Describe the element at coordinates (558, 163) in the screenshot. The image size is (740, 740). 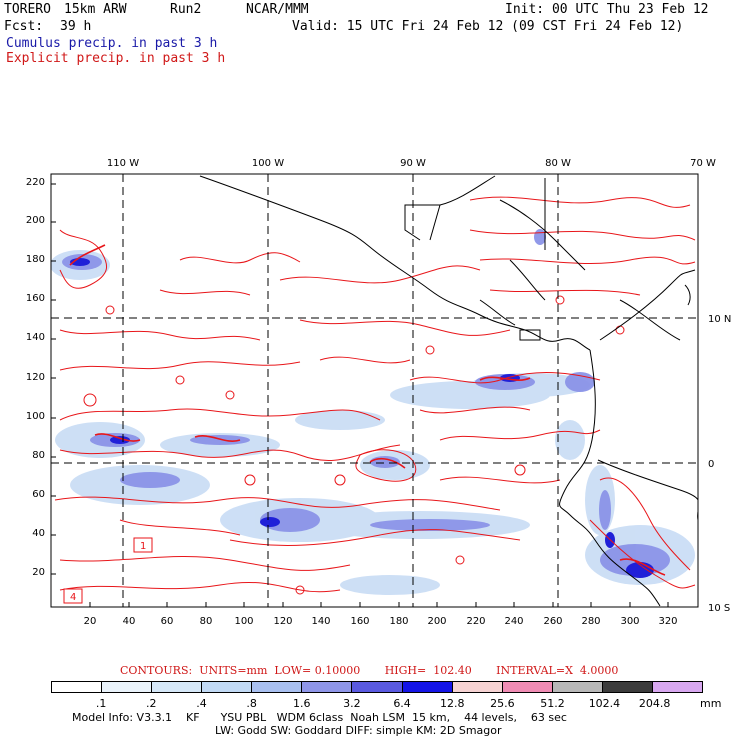
I see `lon-label: 80 W` at that location.